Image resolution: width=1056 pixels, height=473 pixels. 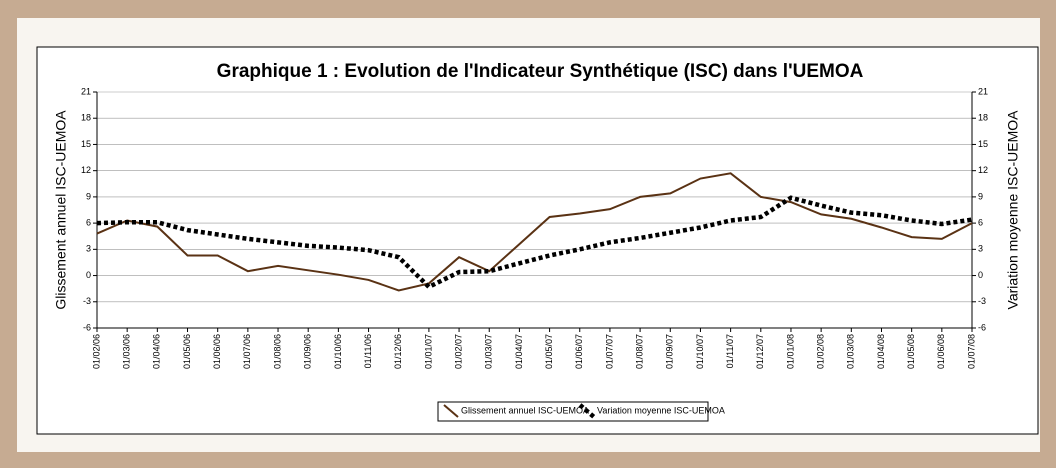 I want to click on legend-box, so click(x=573, y=411).